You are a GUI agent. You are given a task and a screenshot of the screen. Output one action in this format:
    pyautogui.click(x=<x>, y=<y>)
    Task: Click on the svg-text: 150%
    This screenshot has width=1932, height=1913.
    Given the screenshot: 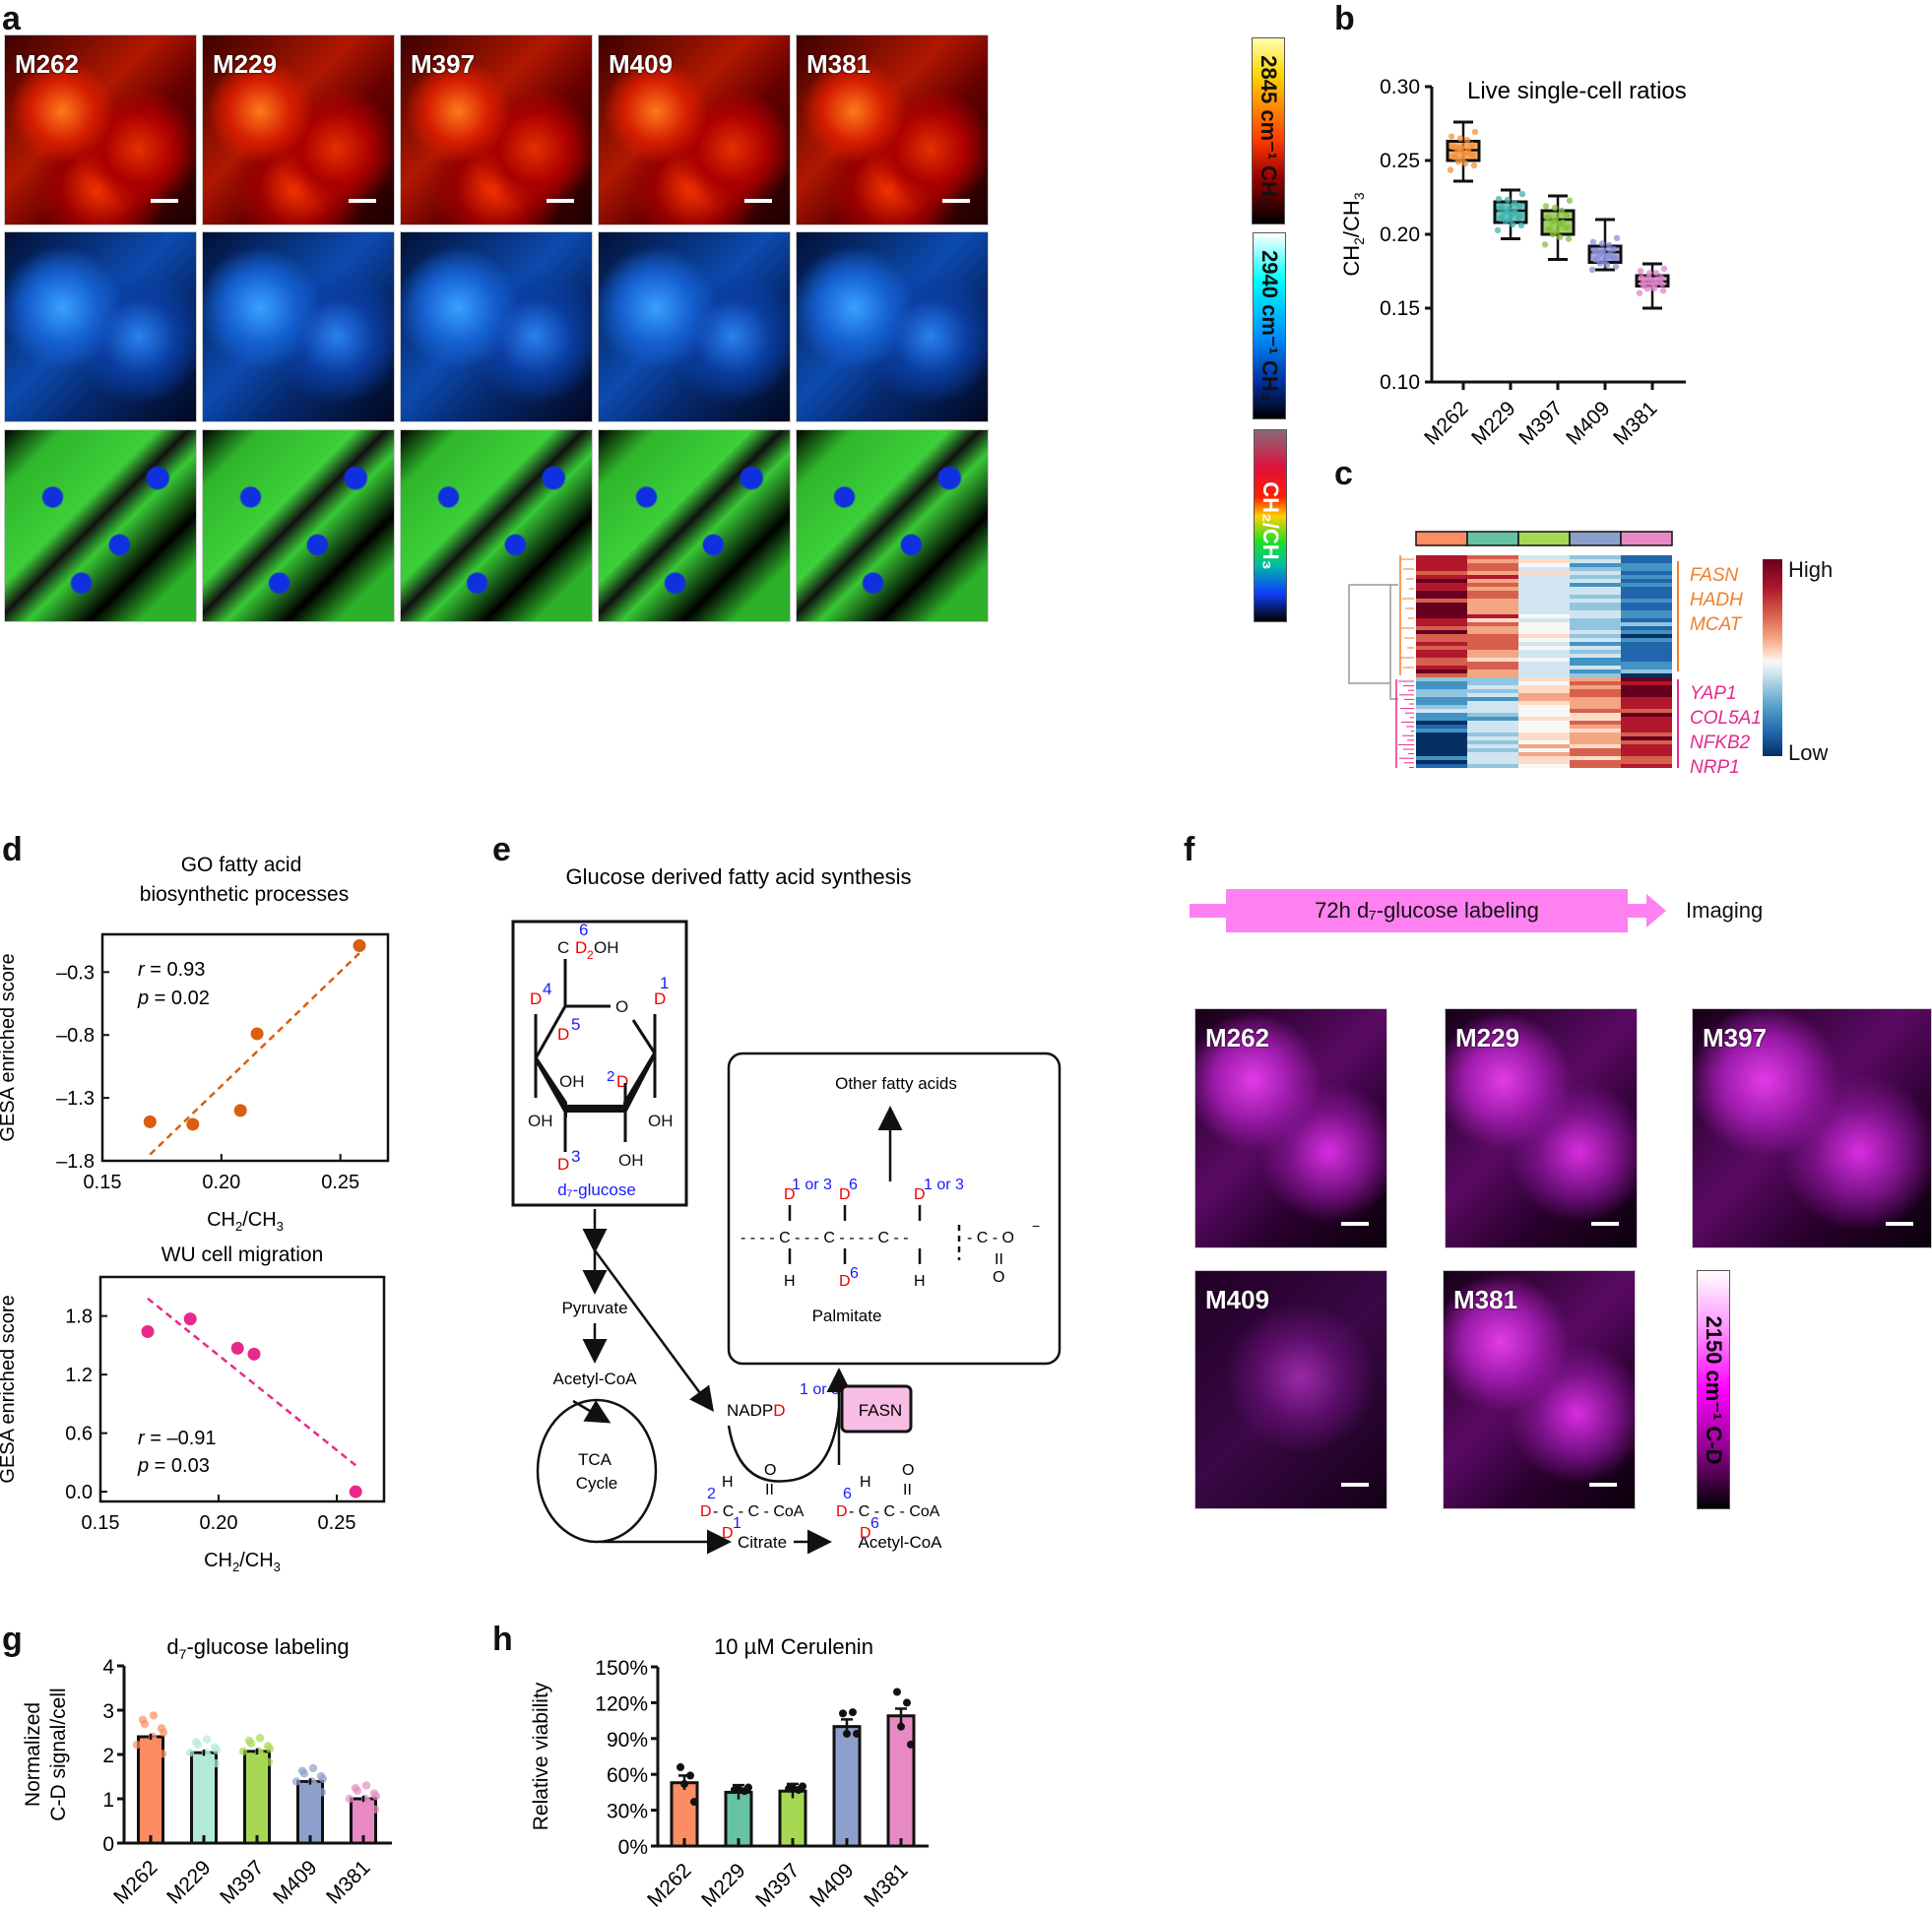 What is the action you would take?
    pyautogui.click(x=621, y=1669)
    